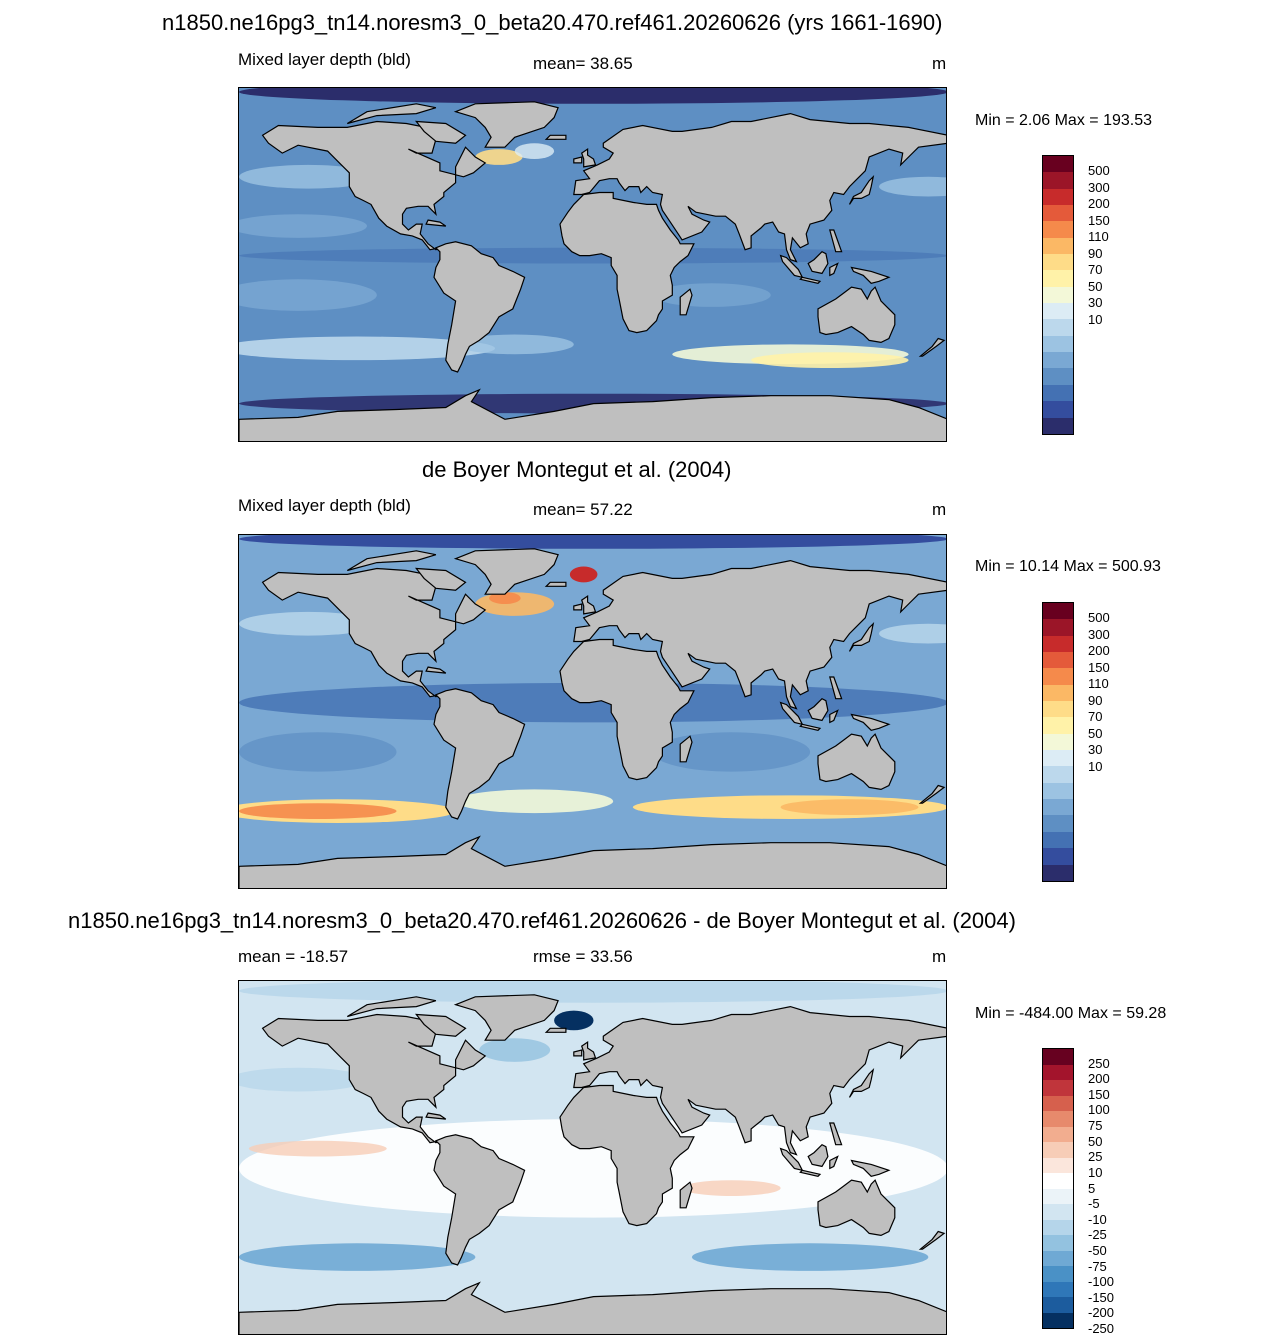 This screenshot has height=1341, width=1277. I want to click on colorbar-tick-label: -10, so click(1097, 1219).